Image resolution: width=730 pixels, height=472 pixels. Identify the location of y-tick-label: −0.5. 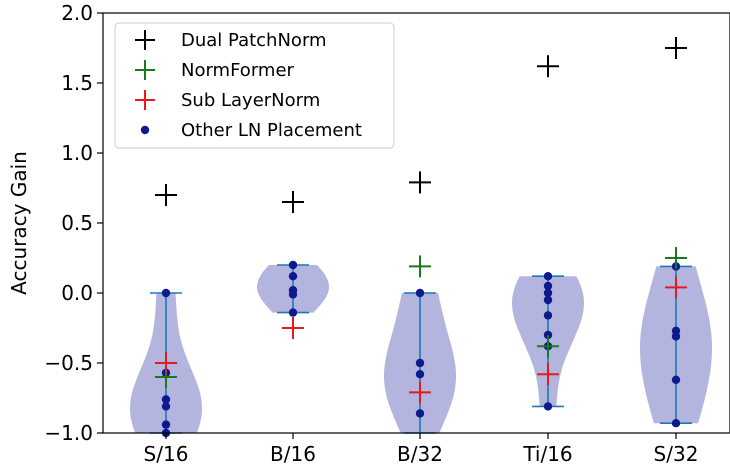
(68, 363).